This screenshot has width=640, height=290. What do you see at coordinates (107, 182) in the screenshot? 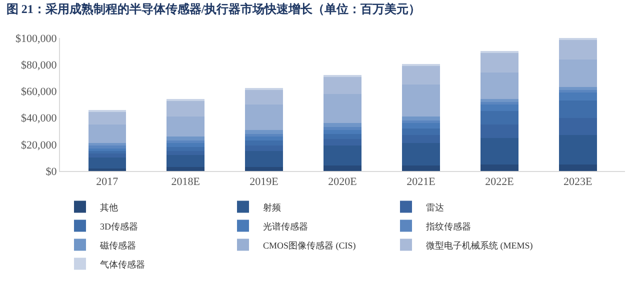
I see `x-tick-label: 2017` at bounding box center [107, 182].